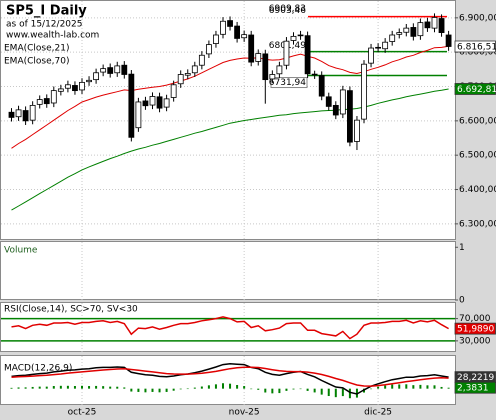 The width and height of the screenshot is (496, 420). Describe the element at coordinates (462, 301) in the screenshot. I see `y-tick-label: 0` at that location.